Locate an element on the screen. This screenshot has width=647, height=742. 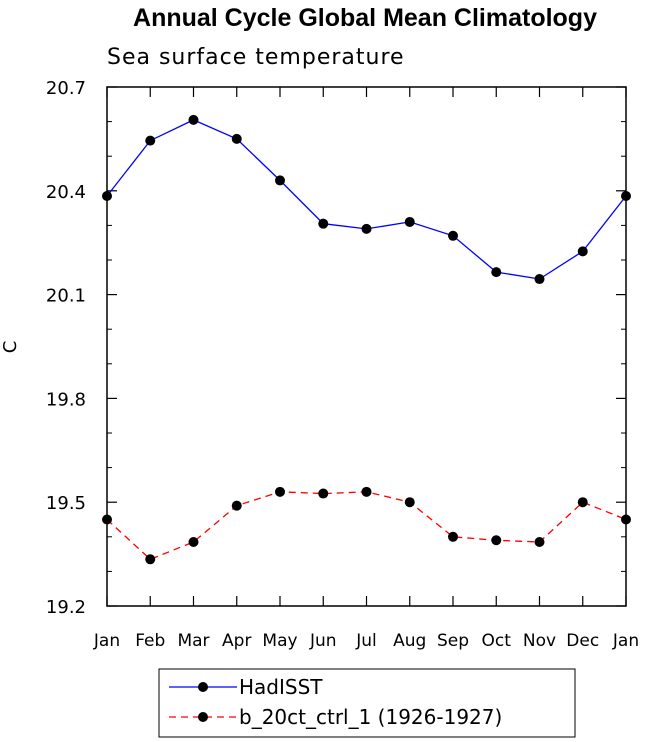
x-tick-label: Jun is located at coordinates (323, 641).